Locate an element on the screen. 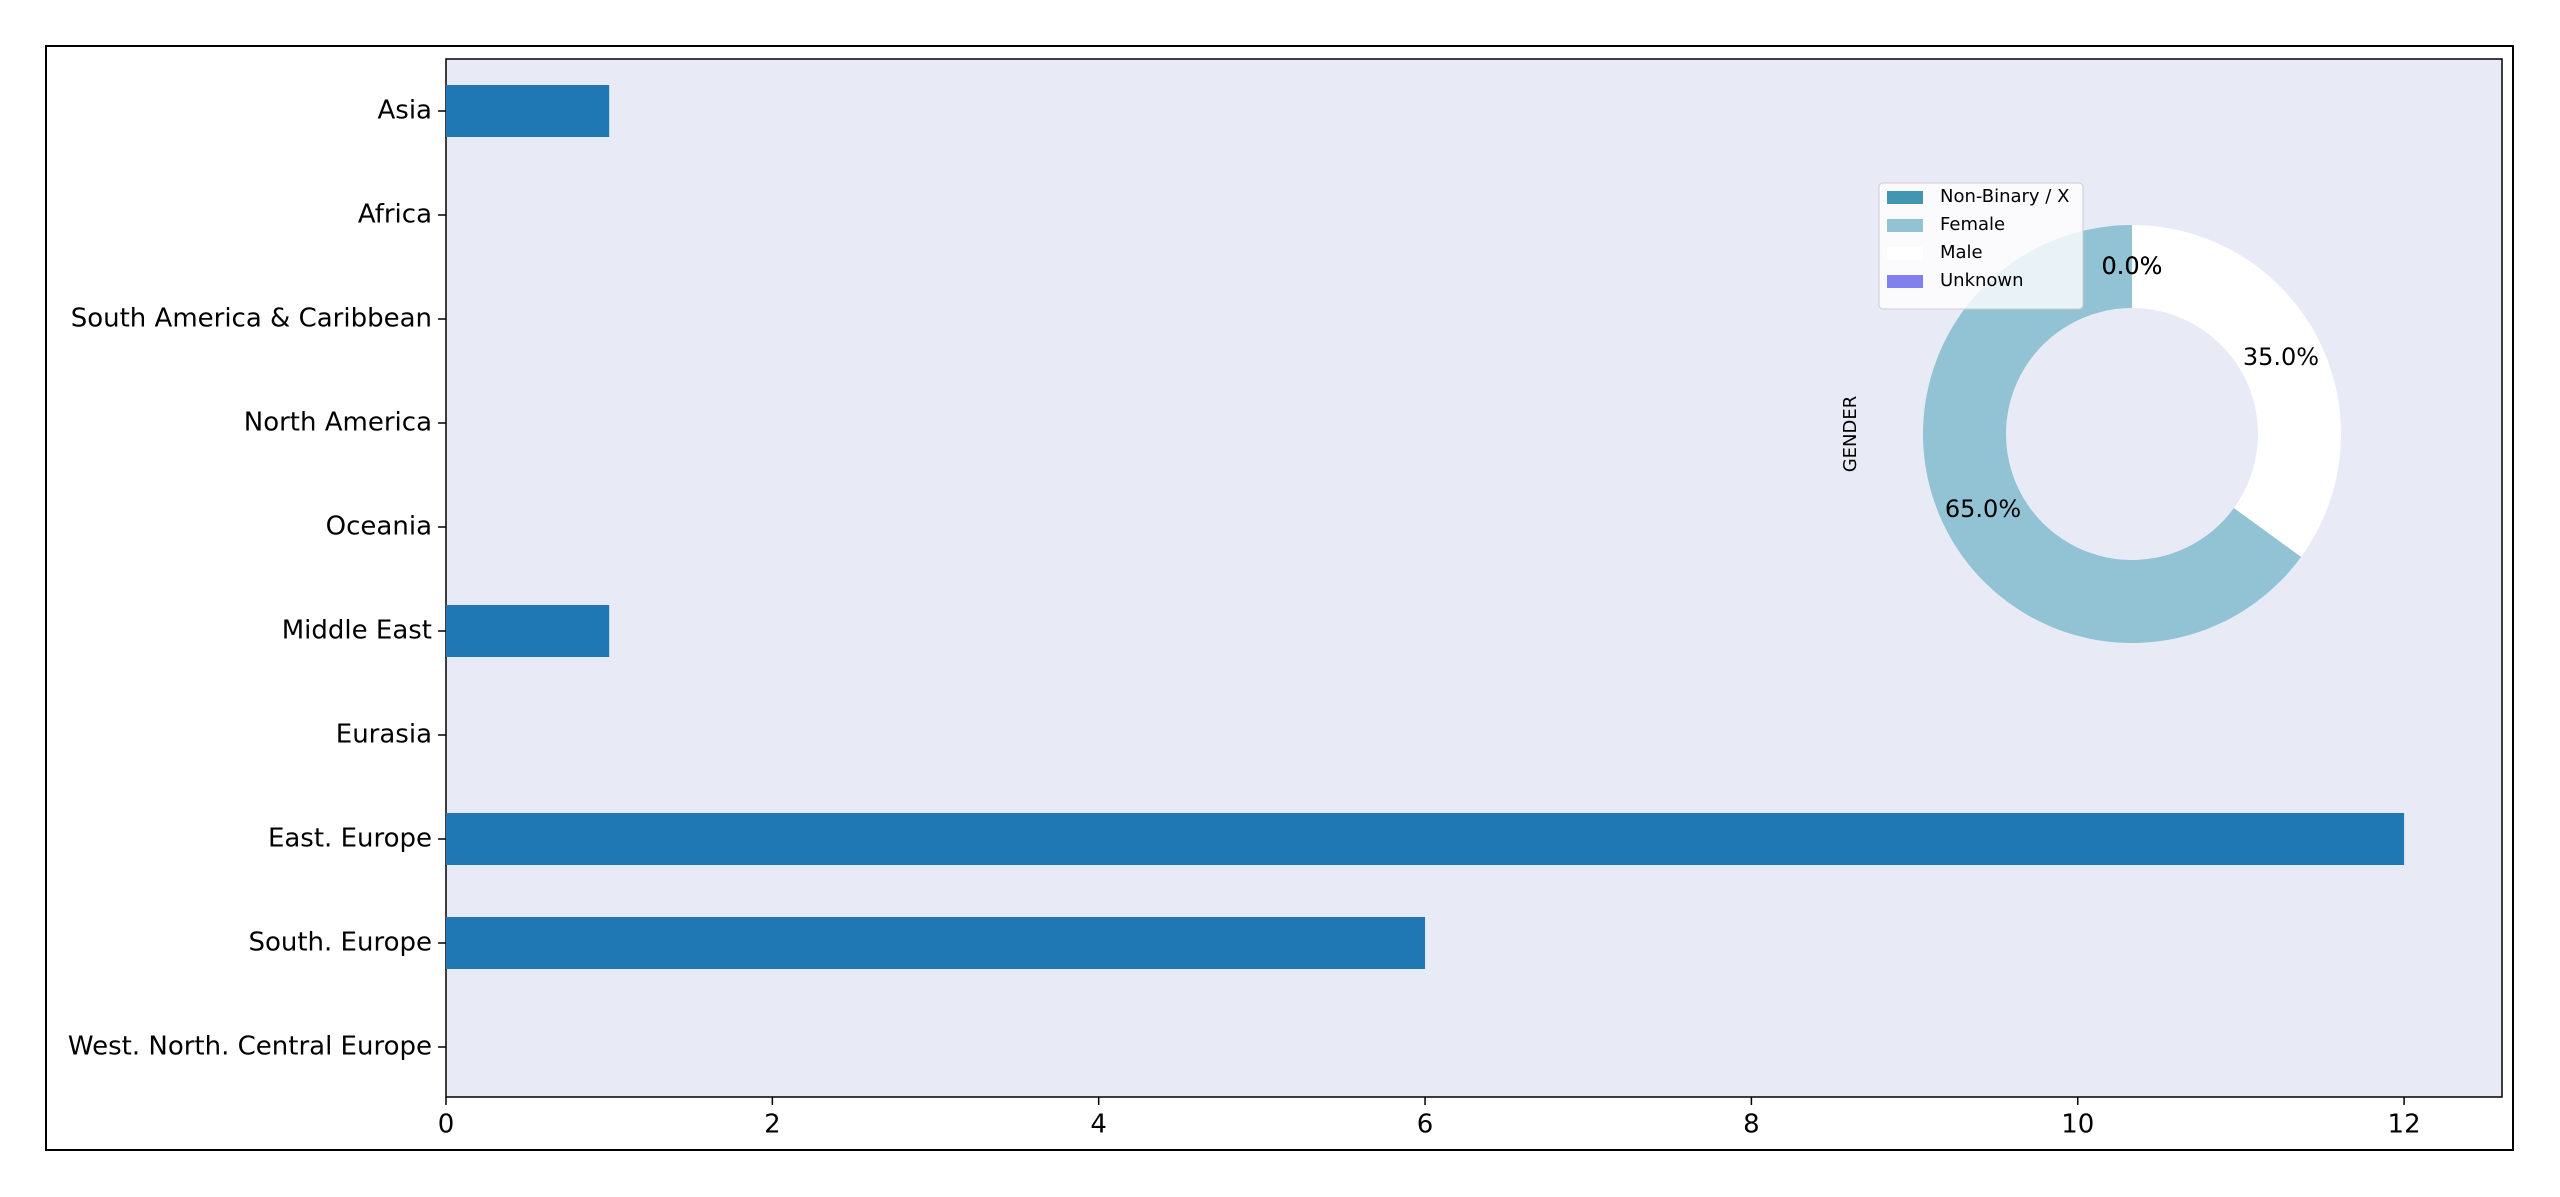  y-tick-label: West. North. Central Europe is located at coordinates (250, 1047).